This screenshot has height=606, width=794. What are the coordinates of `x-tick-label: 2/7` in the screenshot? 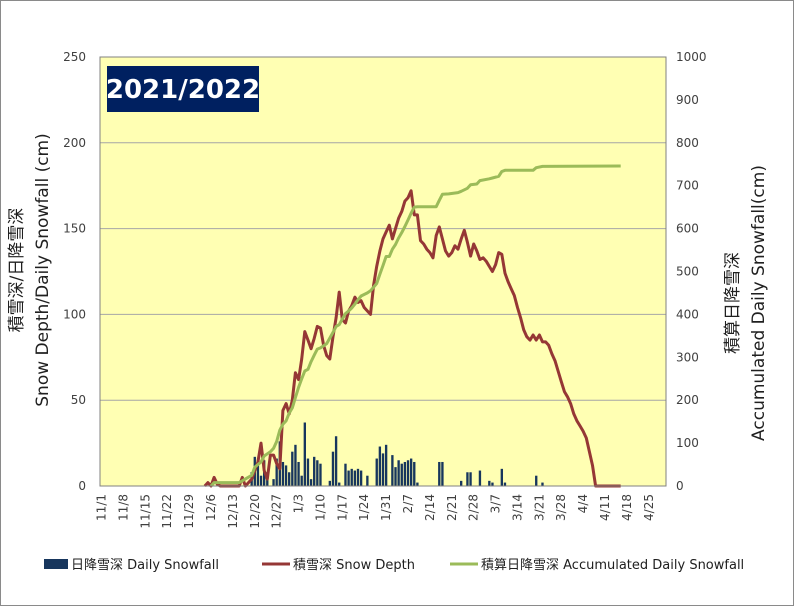 It's located at (408, 503).